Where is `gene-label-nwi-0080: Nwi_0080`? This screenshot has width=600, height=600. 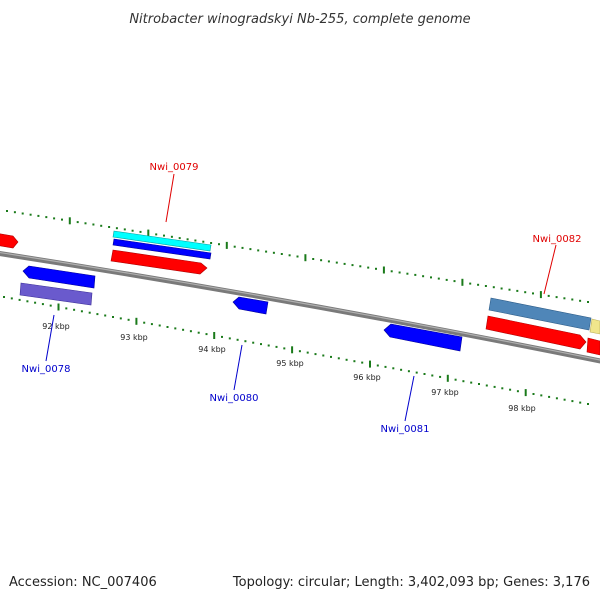 gene-label-nwi-0080: Nwi_0080 is located at coordinates (234, 398).